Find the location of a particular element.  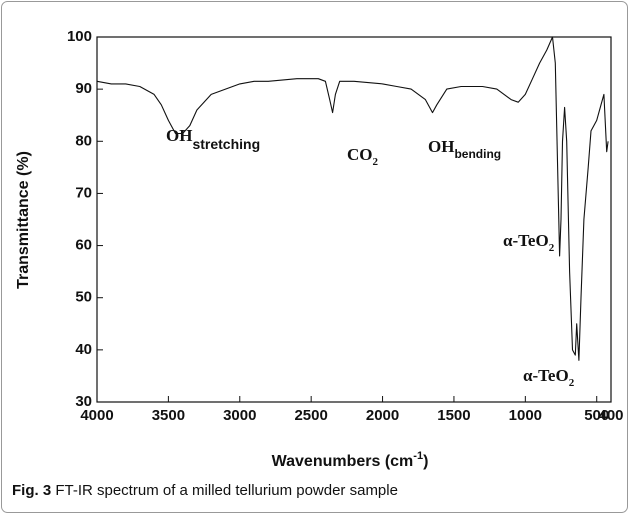

y-axis-label: Transmittance (%) is located at coordinates (23, 220).